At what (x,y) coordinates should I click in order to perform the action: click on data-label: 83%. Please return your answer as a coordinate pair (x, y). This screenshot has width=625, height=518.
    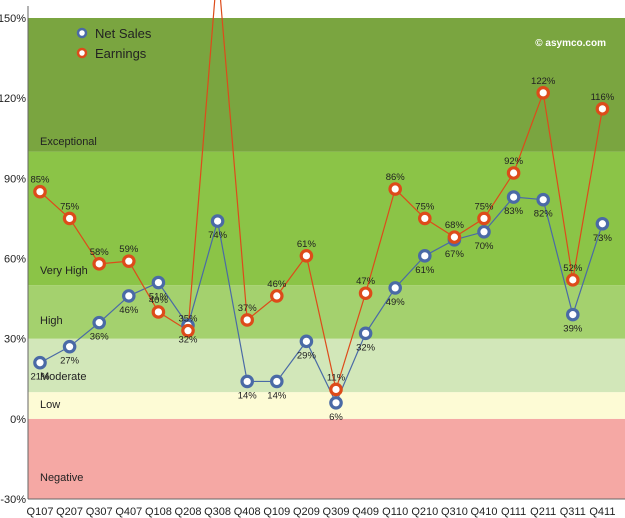
    Looking at the image, I should click on (514, 211).